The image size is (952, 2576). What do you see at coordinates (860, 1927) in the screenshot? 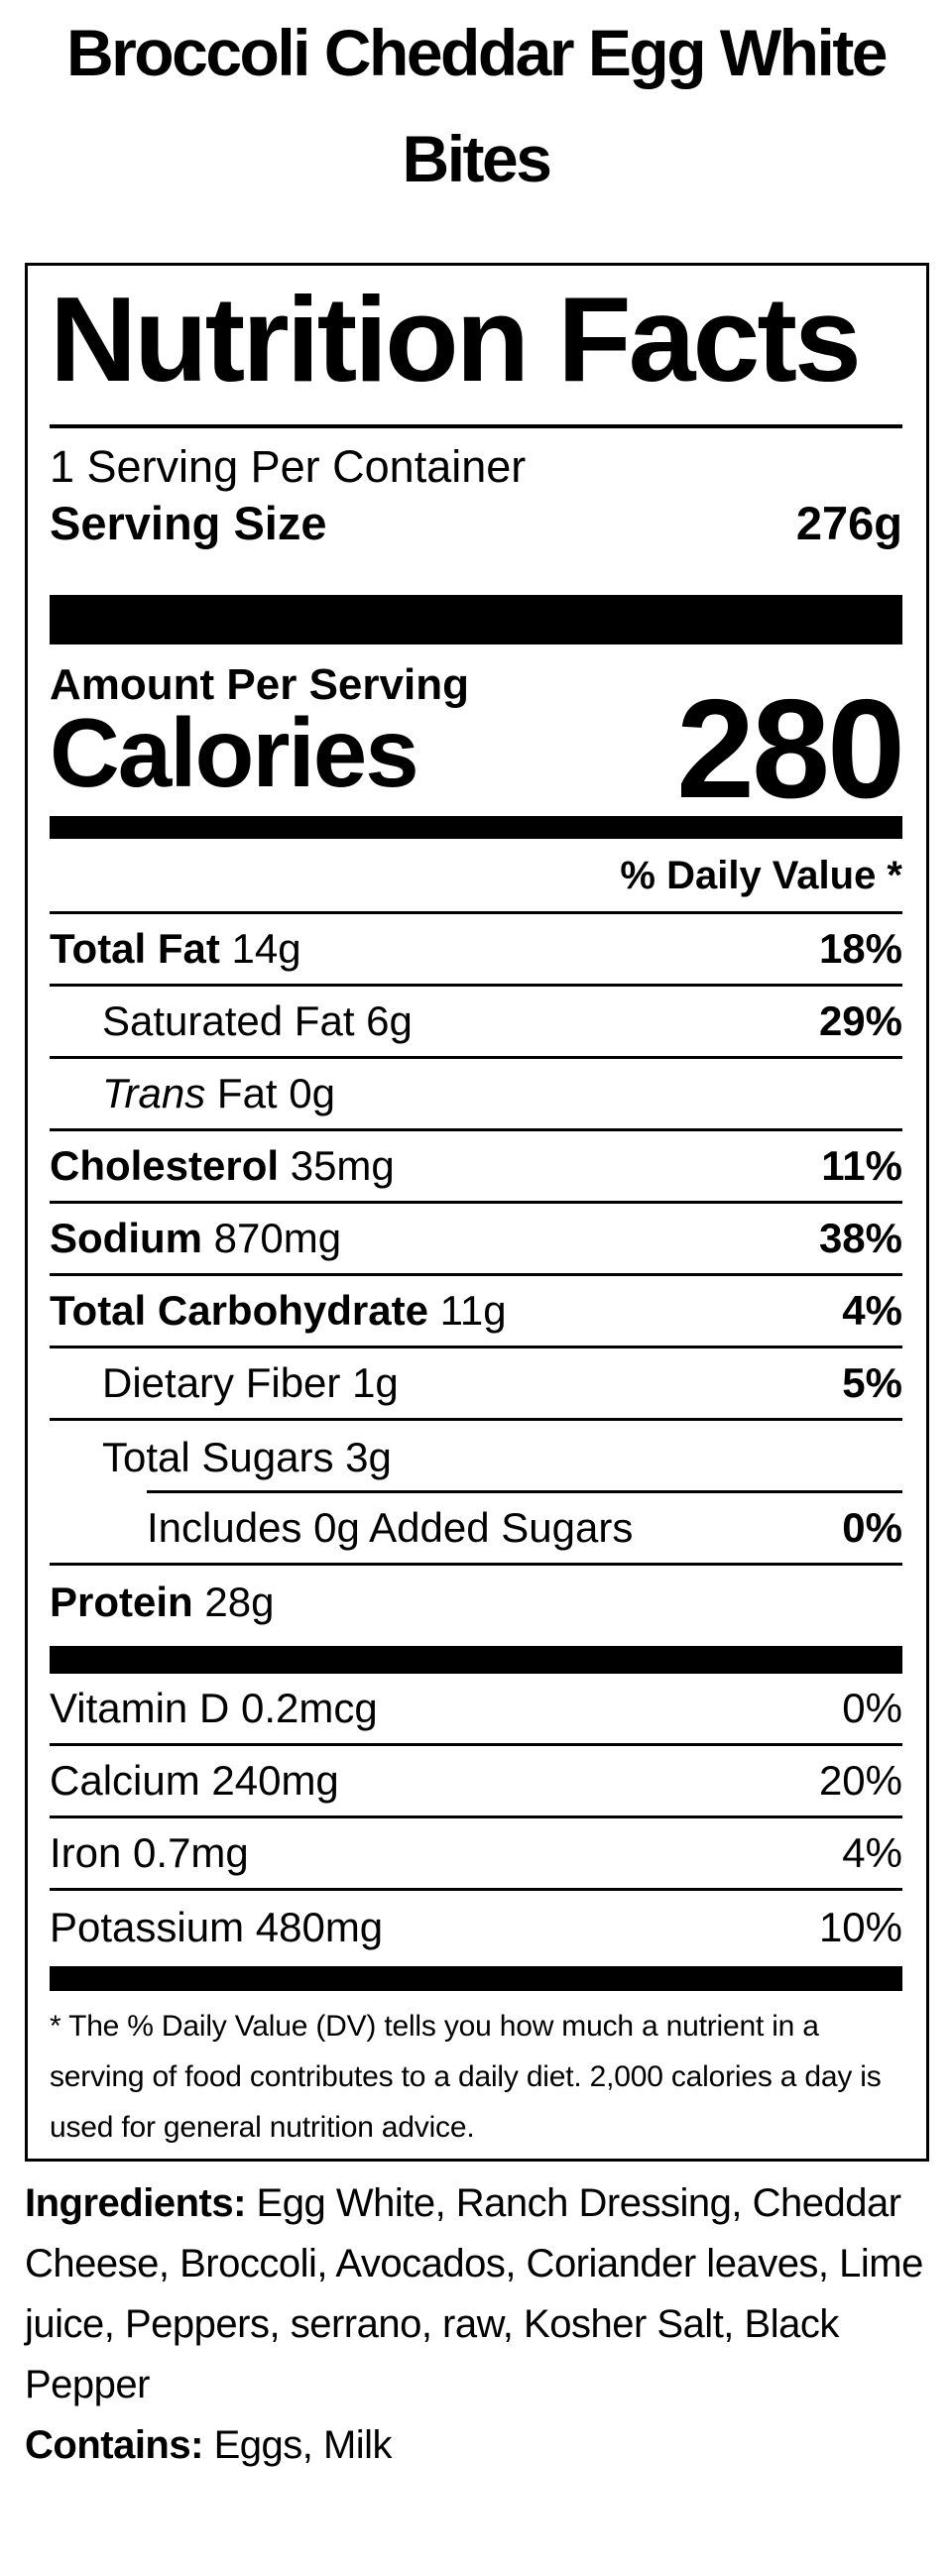
I see `daily-value: 10%` at bounding box center [860, 1927].